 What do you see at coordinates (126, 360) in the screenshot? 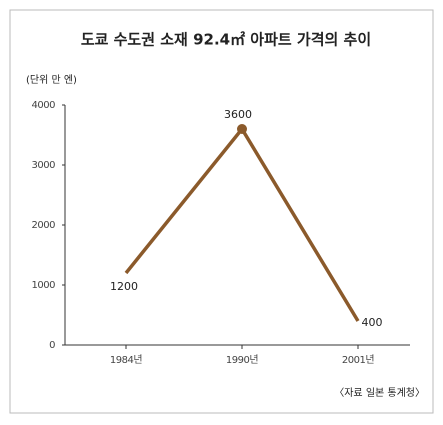
I see `x-tick-label: 1984년` at bounding box center [126, 360].